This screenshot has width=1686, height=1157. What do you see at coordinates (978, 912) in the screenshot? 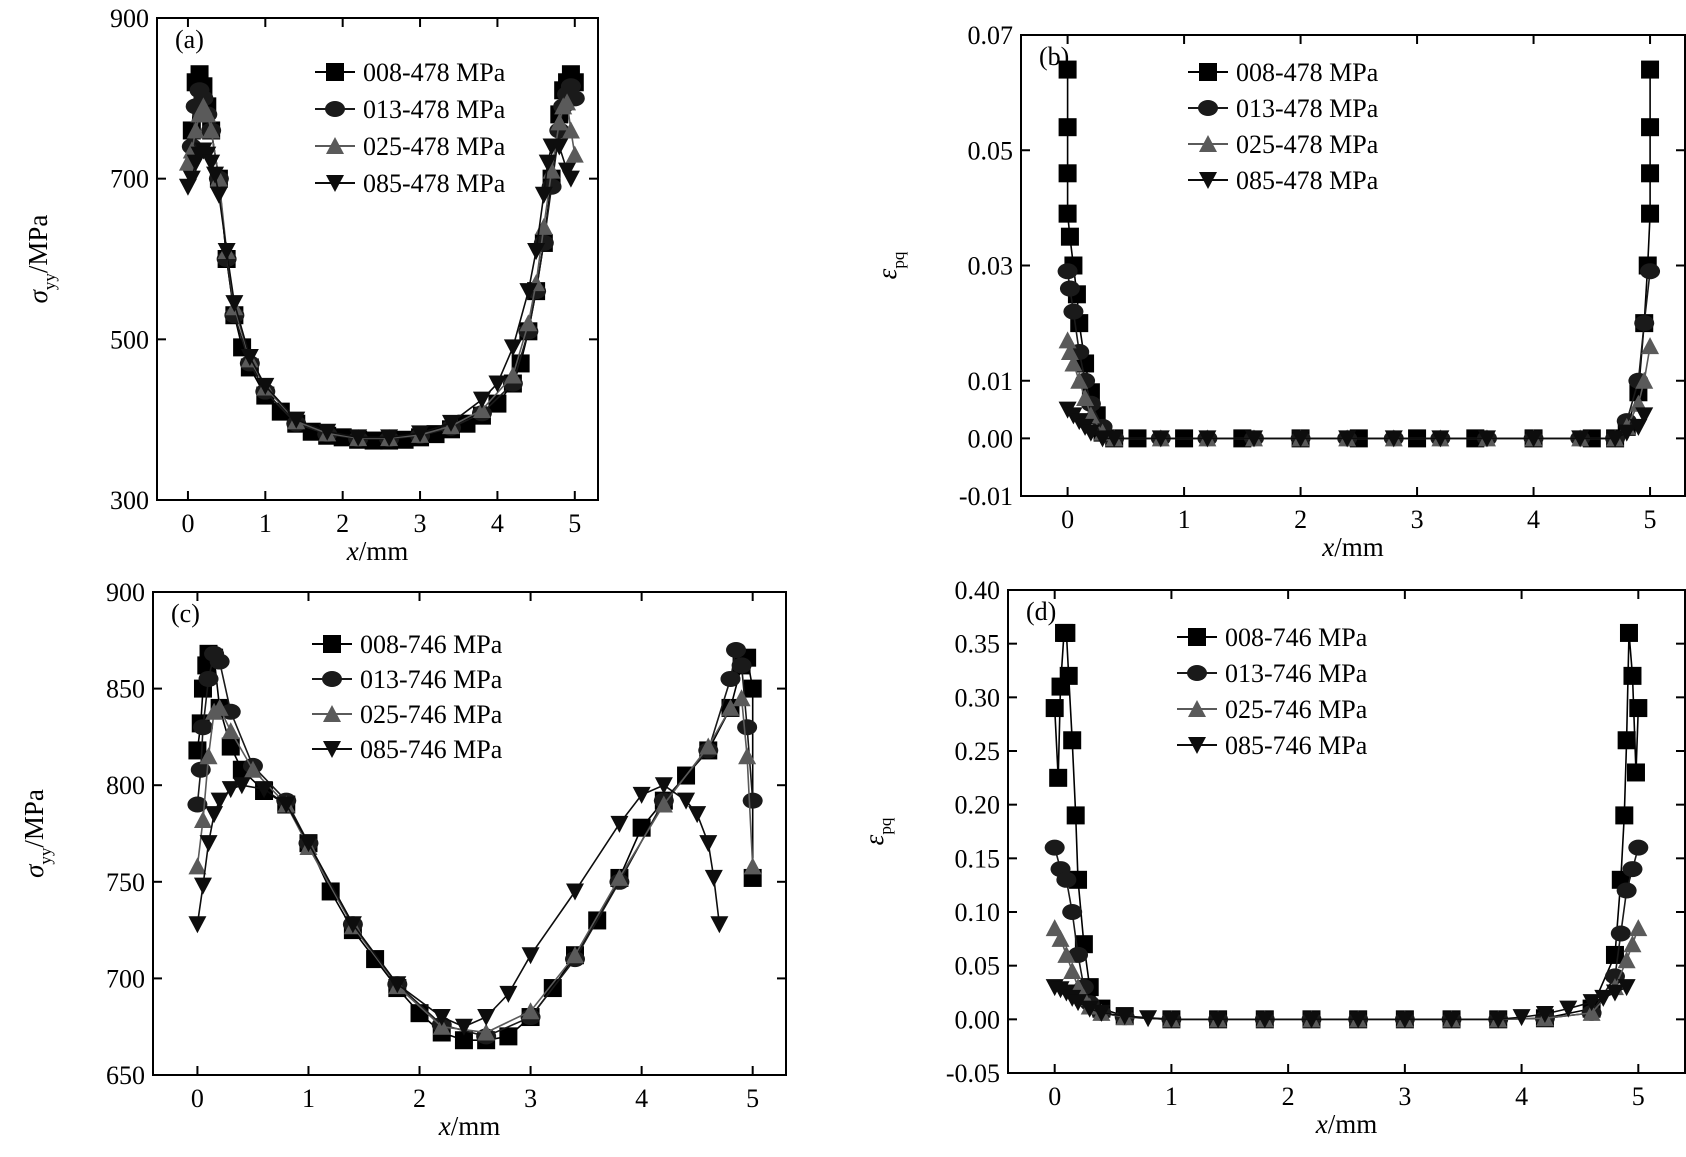
I see `y-tick-label: 0.10` at bounding box center [978, 912].